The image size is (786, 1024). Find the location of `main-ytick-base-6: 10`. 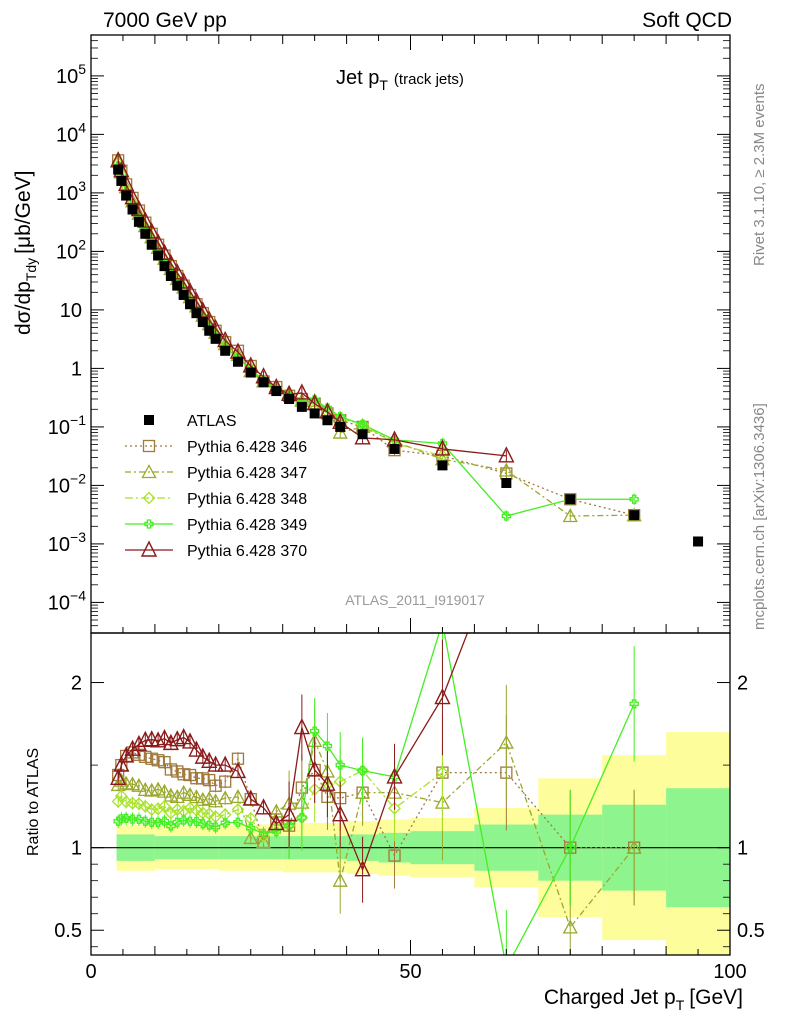

main-ytick-base-6: 10 is located at coordinates (67, 252).